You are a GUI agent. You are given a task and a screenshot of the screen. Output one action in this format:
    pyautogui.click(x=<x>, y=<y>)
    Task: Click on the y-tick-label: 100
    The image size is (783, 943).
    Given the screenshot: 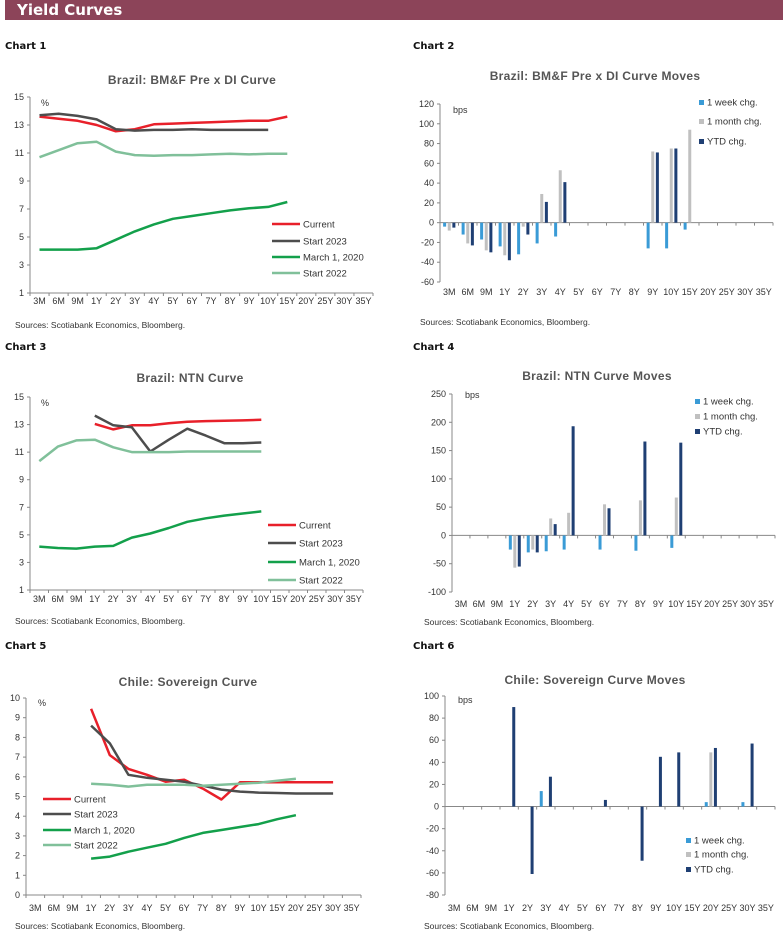 What is the action you would take?
    pyautogui.click(x=426, y=124)
    